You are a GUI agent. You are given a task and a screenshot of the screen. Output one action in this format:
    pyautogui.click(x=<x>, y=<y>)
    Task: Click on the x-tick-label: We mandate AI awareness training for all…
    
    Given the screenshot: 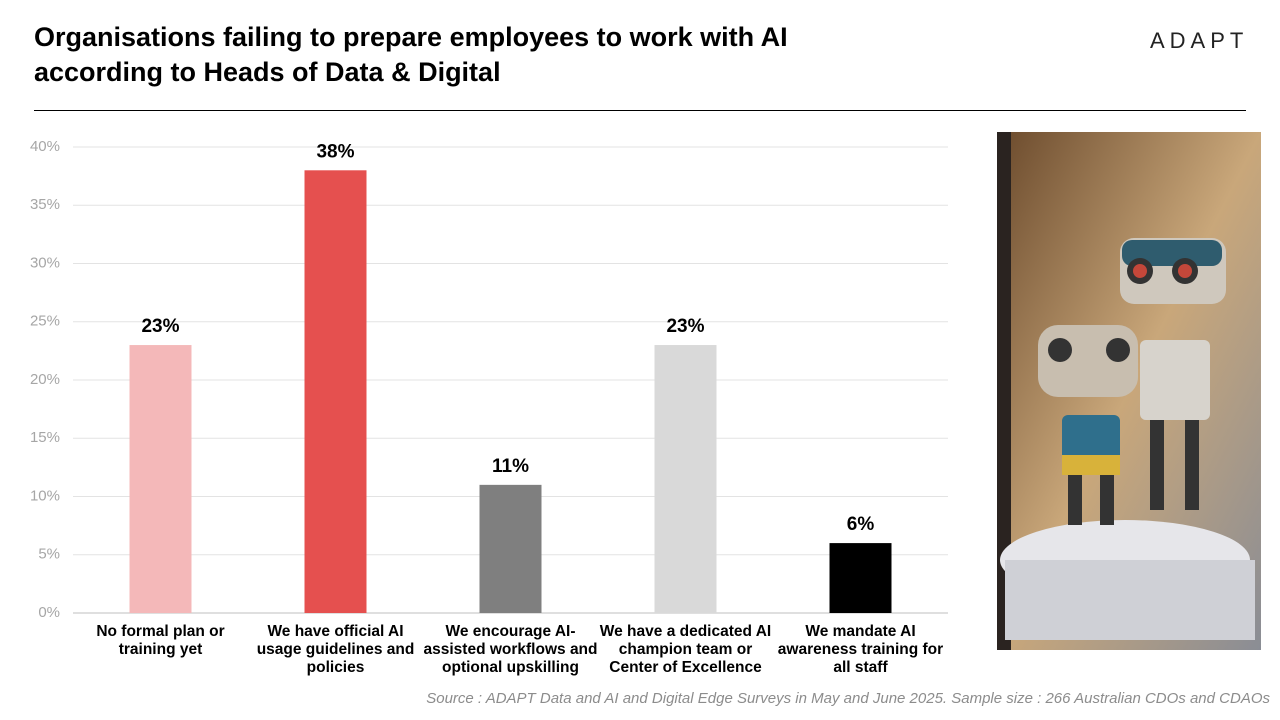 What is the action you would take?
    pyautogui.click(x=860, y=649)
    